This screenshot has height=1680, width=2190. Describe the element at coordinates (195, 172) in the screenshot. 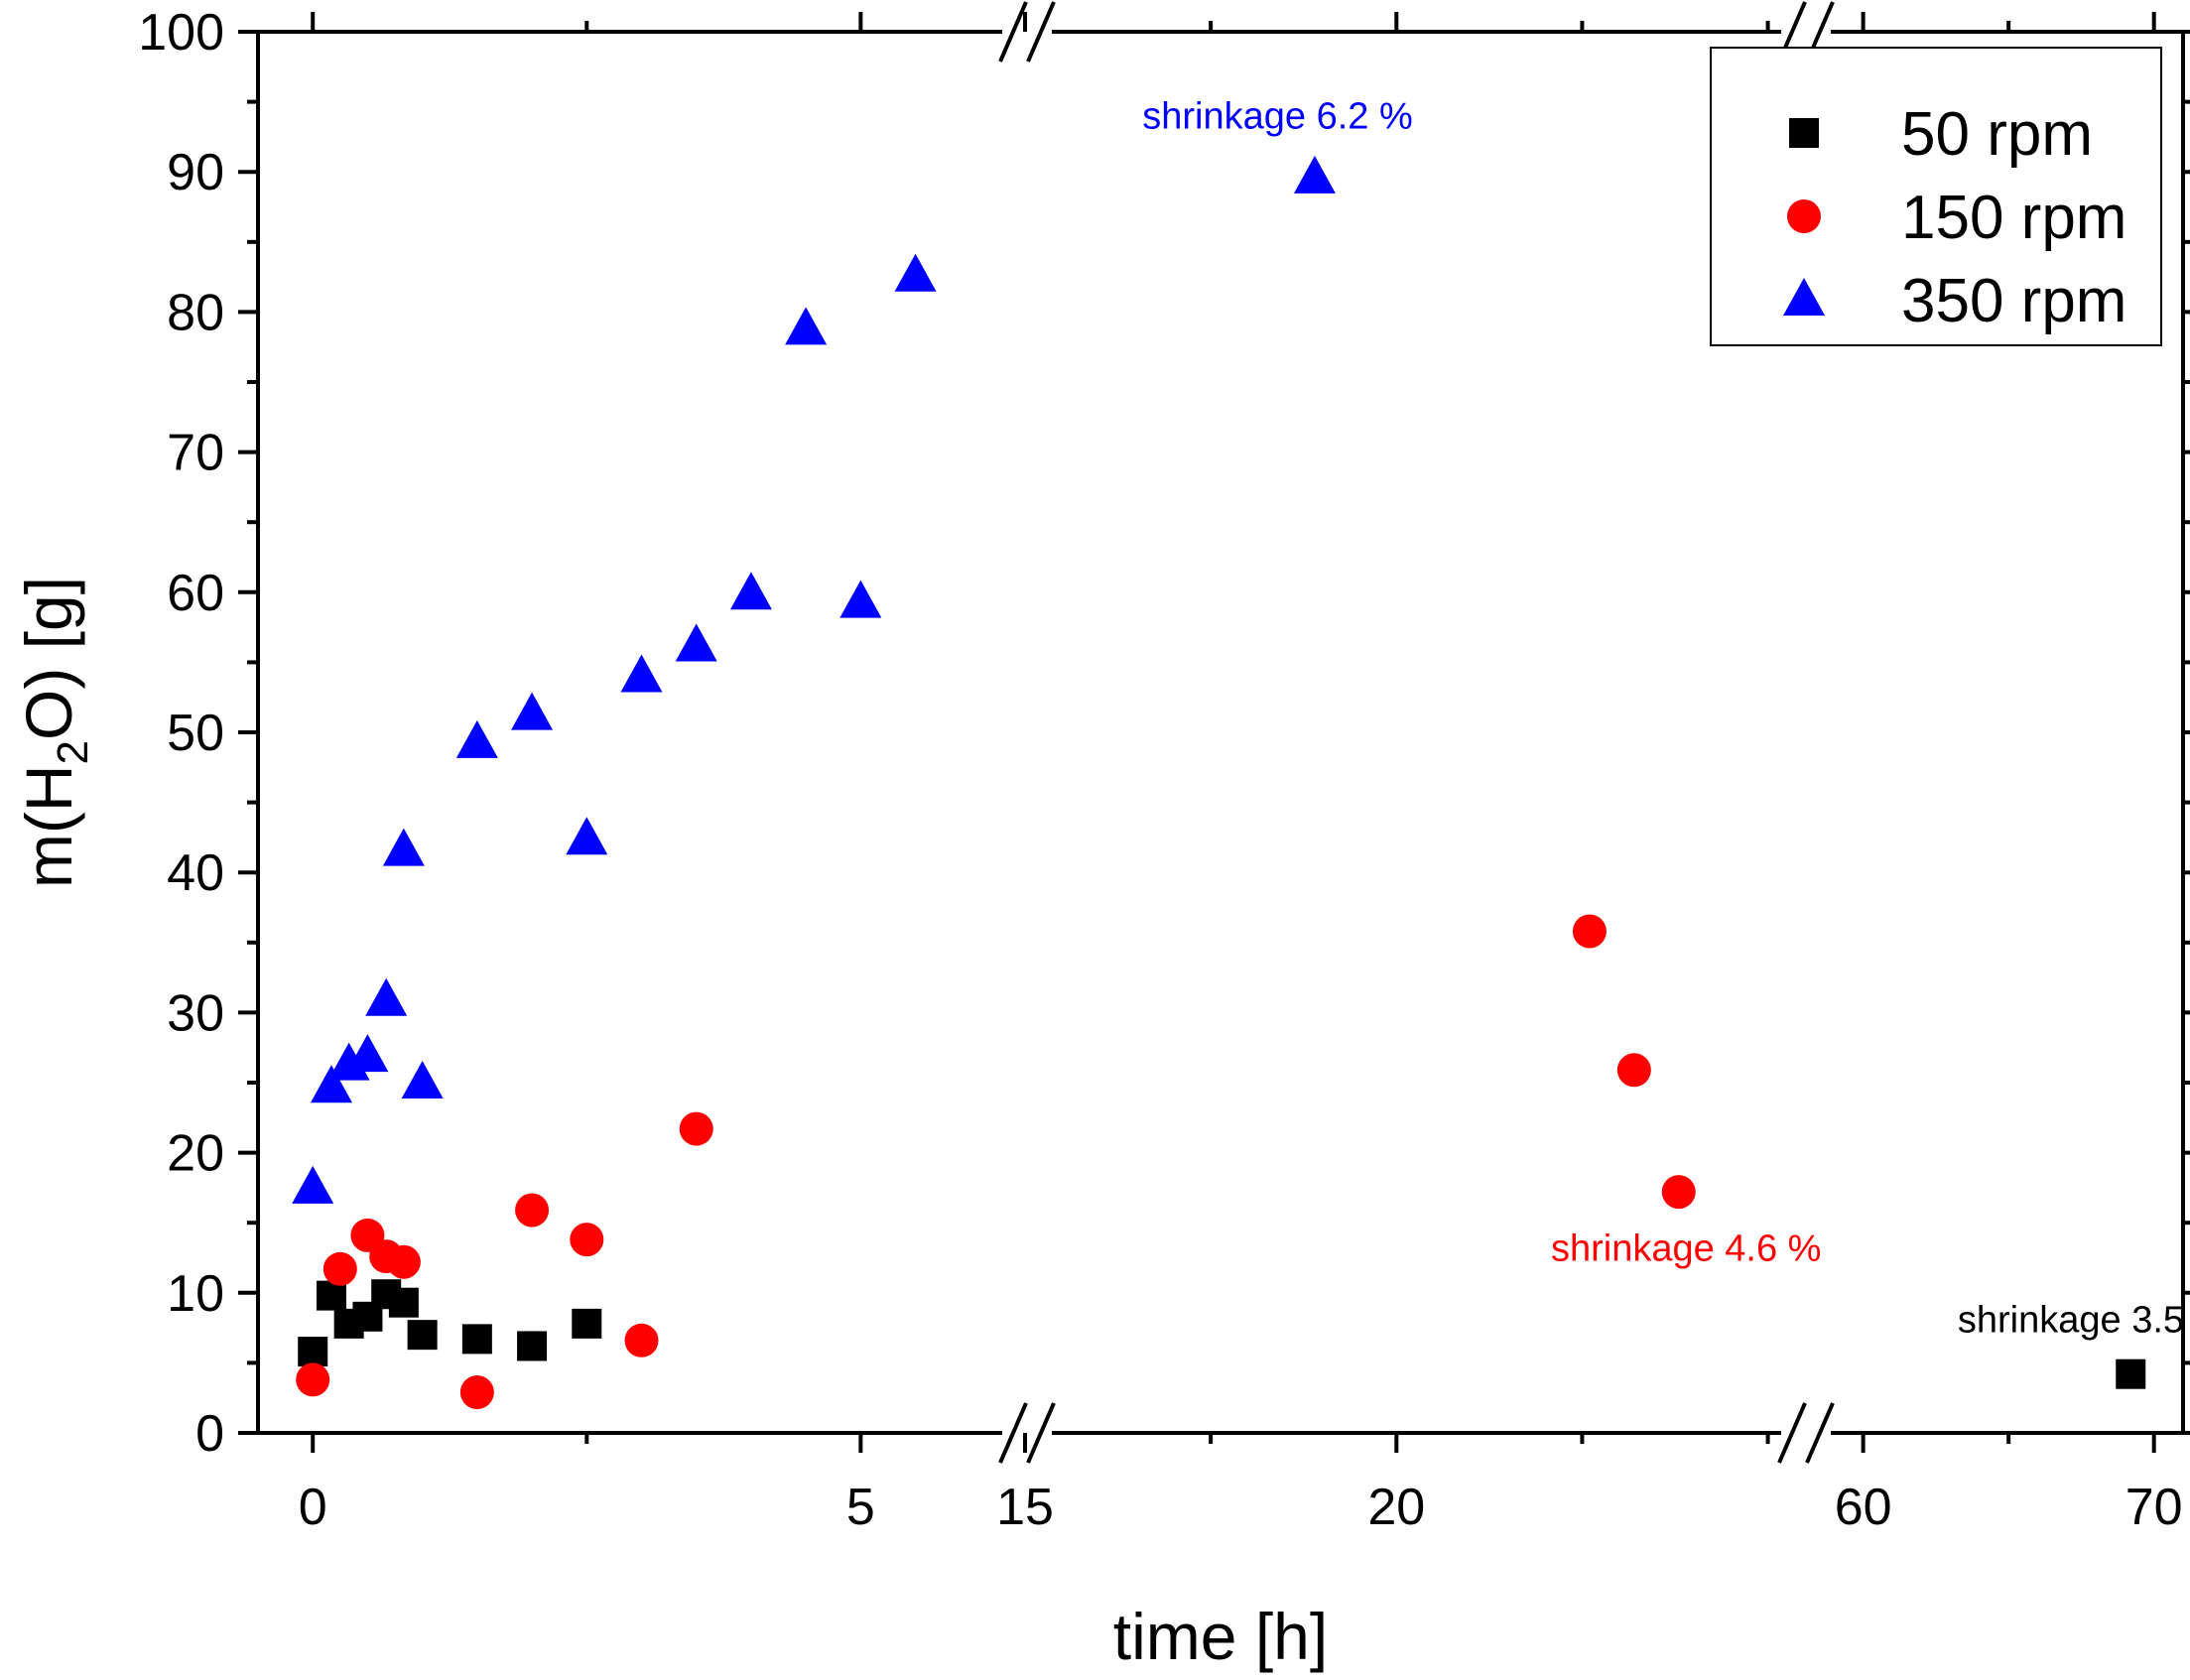

I see `y-tick-label: 90` at that location.